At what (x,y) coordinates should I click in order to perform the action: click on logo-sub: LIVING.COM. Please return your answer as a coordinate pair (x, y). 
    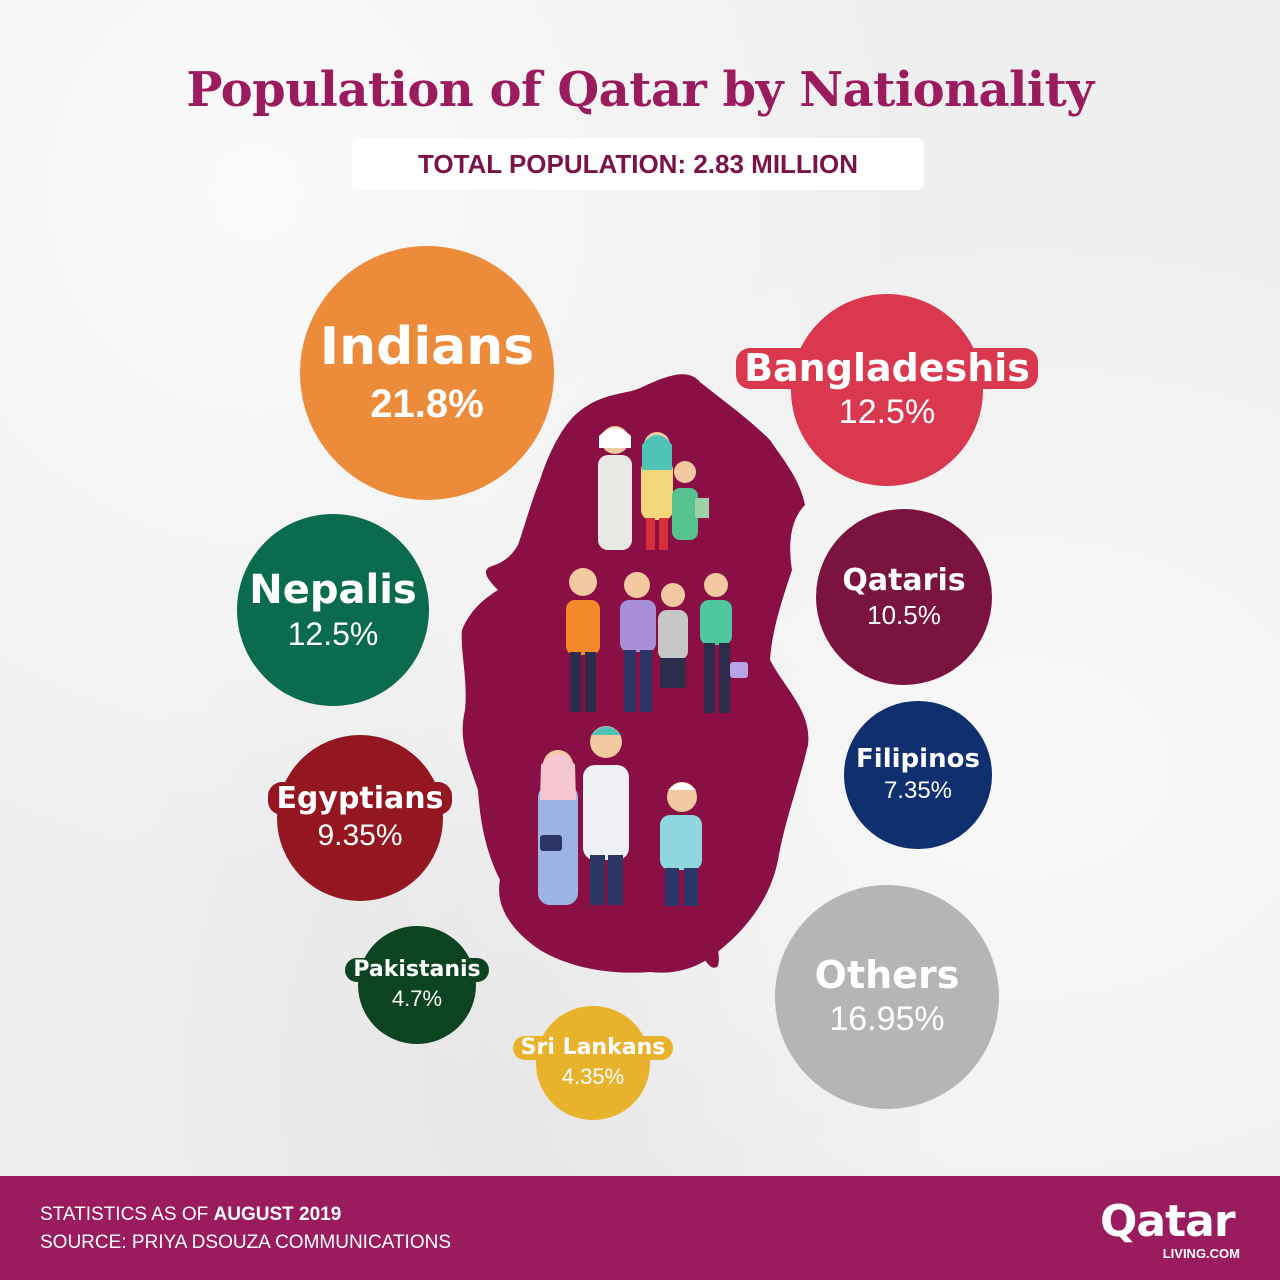
    Looking at the image, I should click on (1201, 1253).